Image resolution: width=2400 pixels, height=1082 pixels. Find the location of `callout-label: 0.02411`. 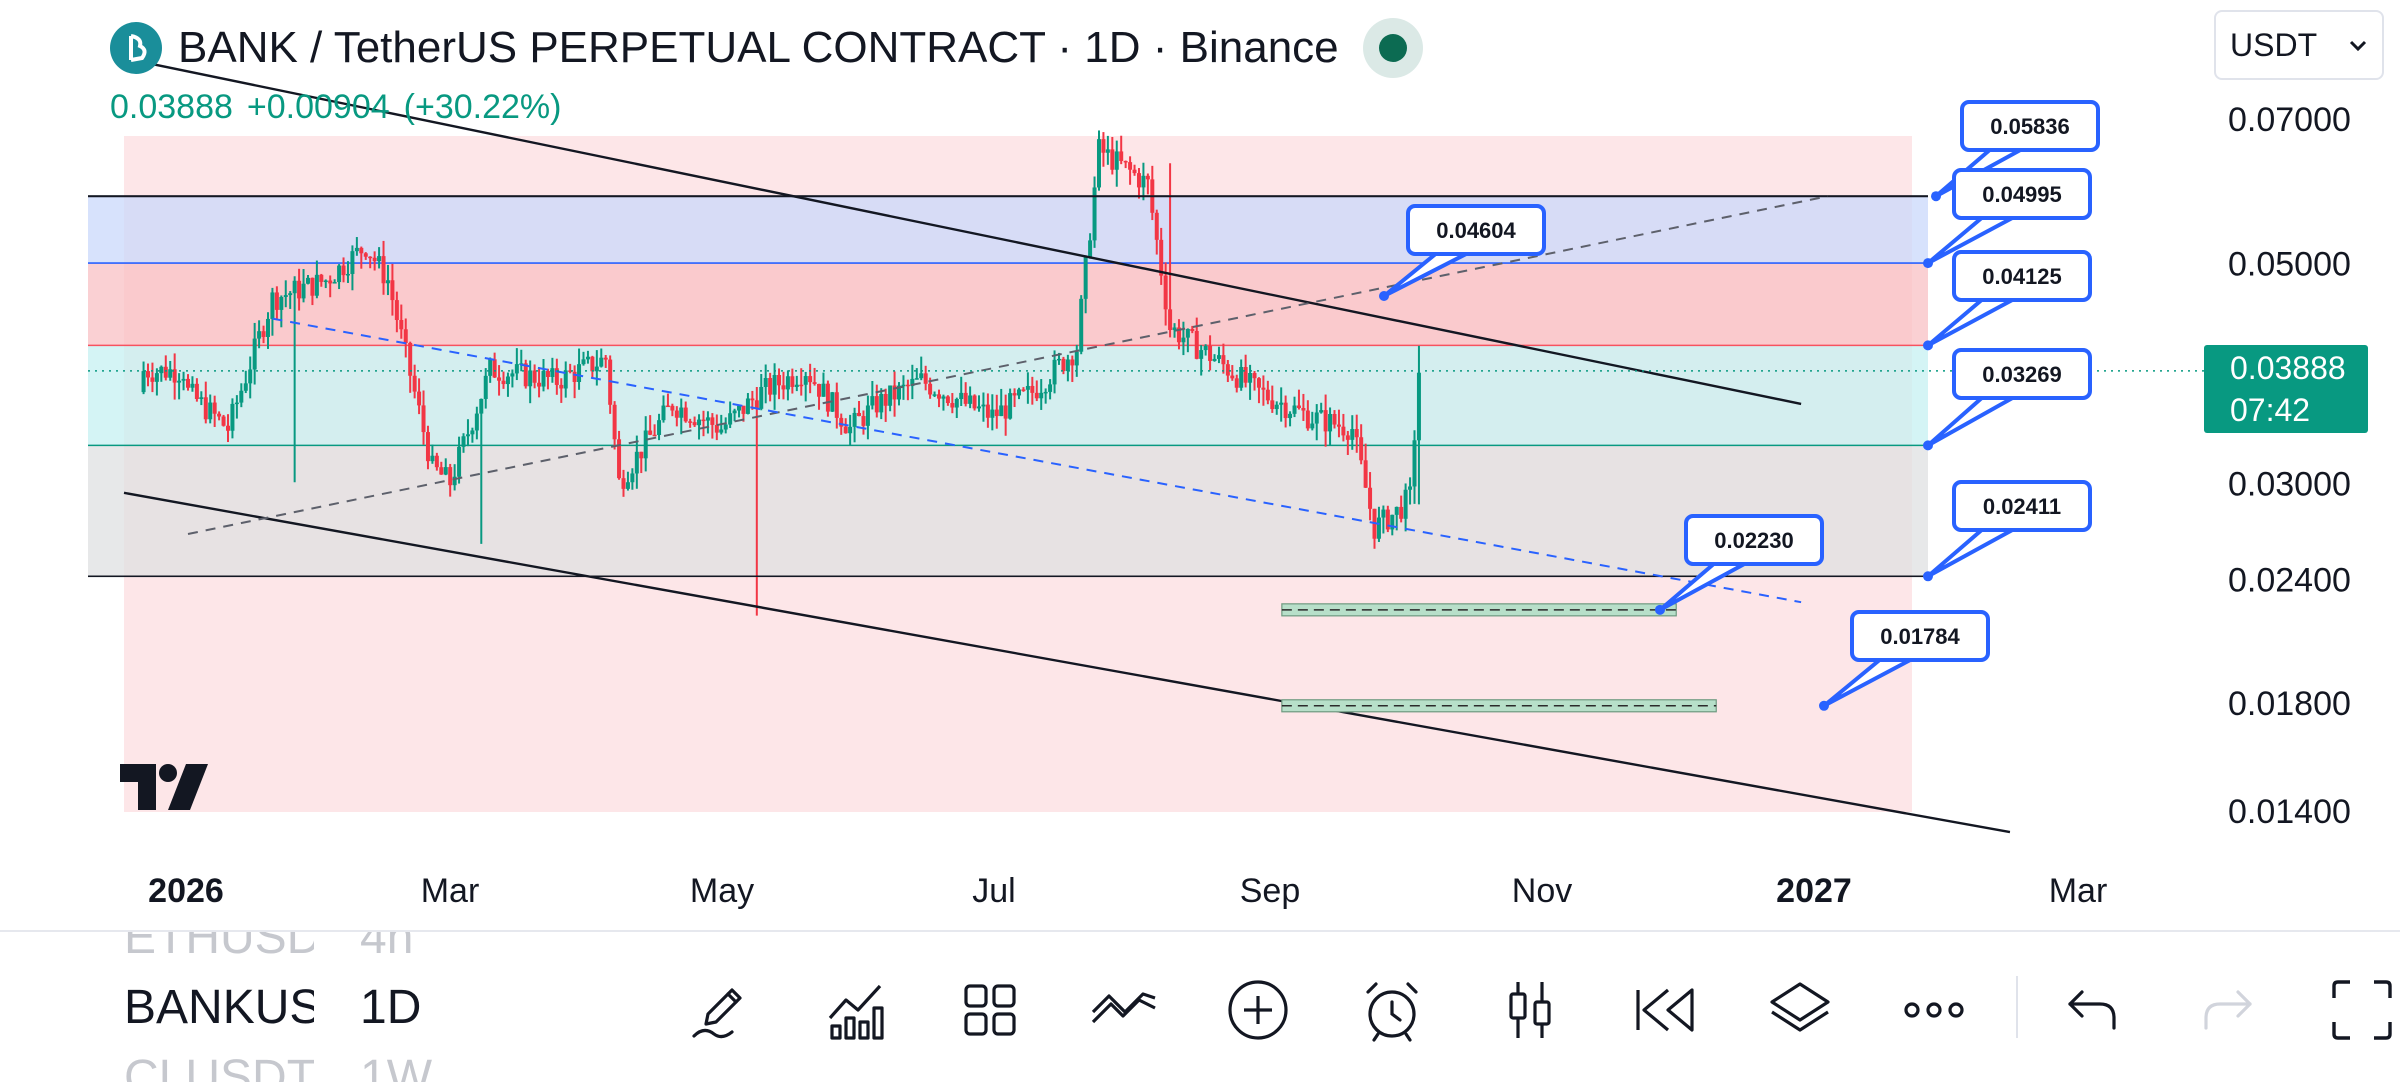

callout-label: 0.02411 is located at coordinates (2022, 506).